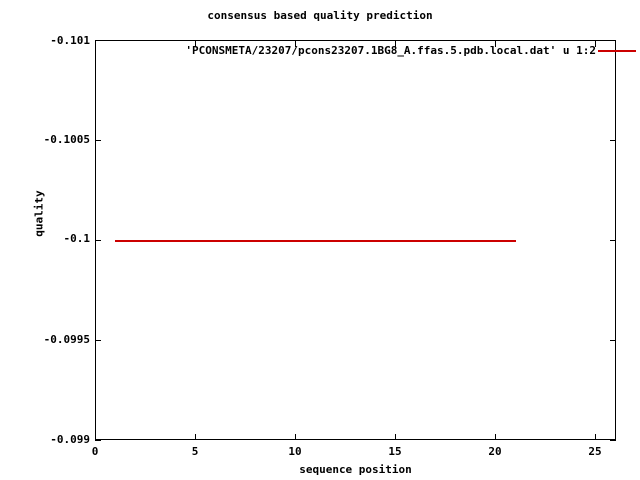 The image size is (640, 480). Describe the element at coordinates (295, 451) in the screenshot. I see `x-tick-label-2: 10` at that location.